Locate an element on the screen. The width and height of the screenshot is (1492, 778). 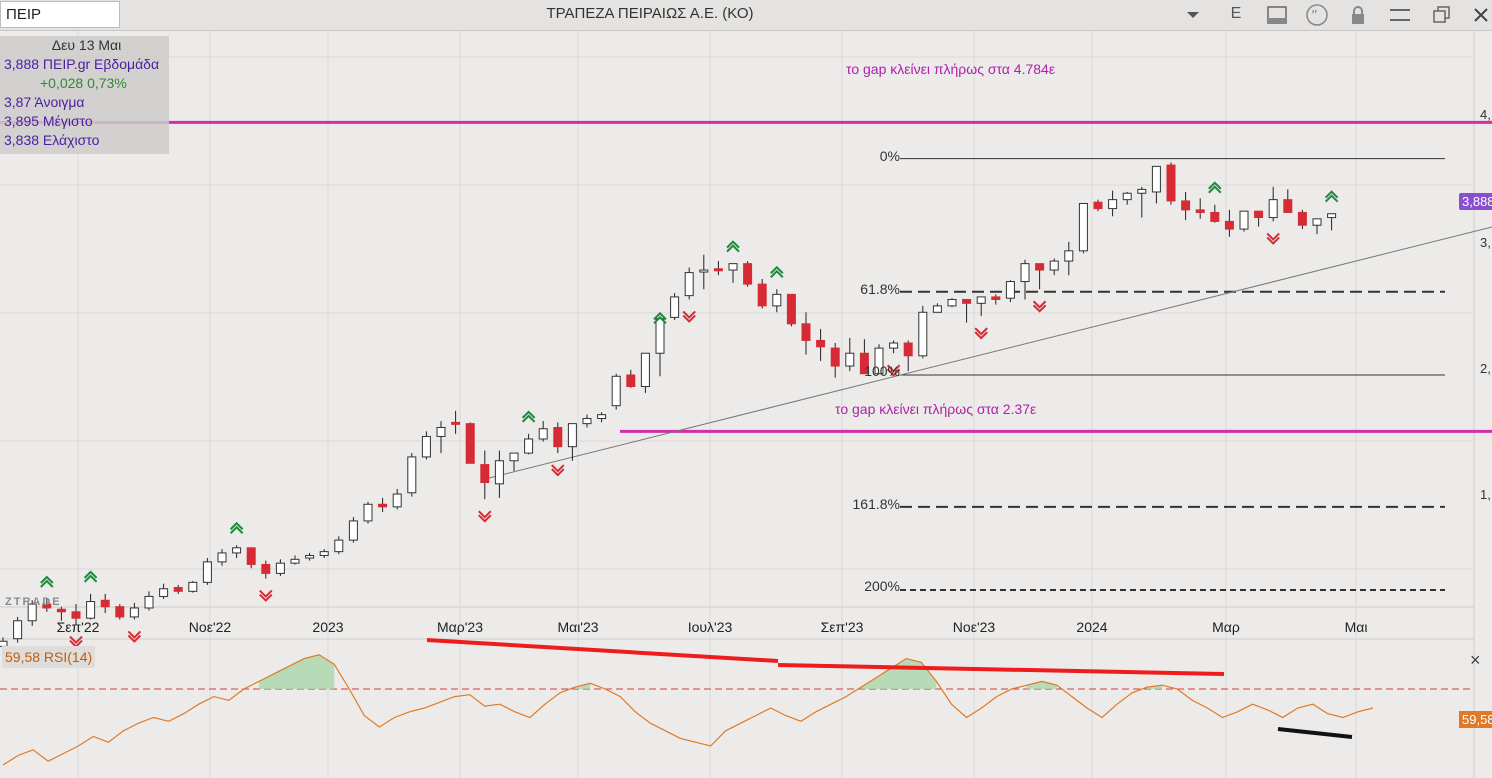
x-tick-label: Μαρ'23 is located at coordinates (460, 627).